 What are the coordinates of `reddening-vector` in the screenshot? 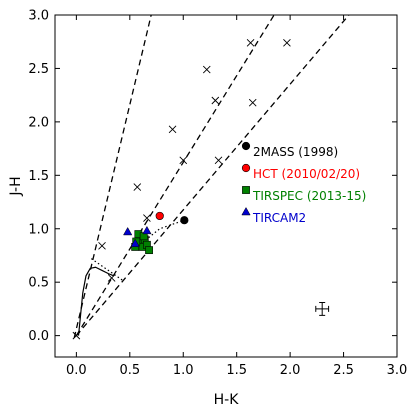 It's located at (112, 176).